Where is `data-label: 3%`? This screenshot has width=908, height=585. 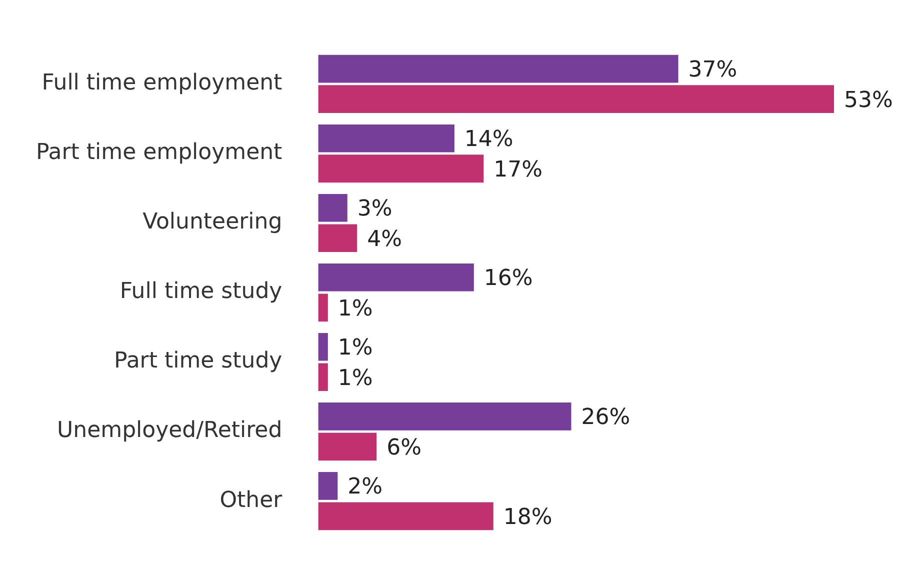 data-label: 3% is located at coordinates (374, 209).